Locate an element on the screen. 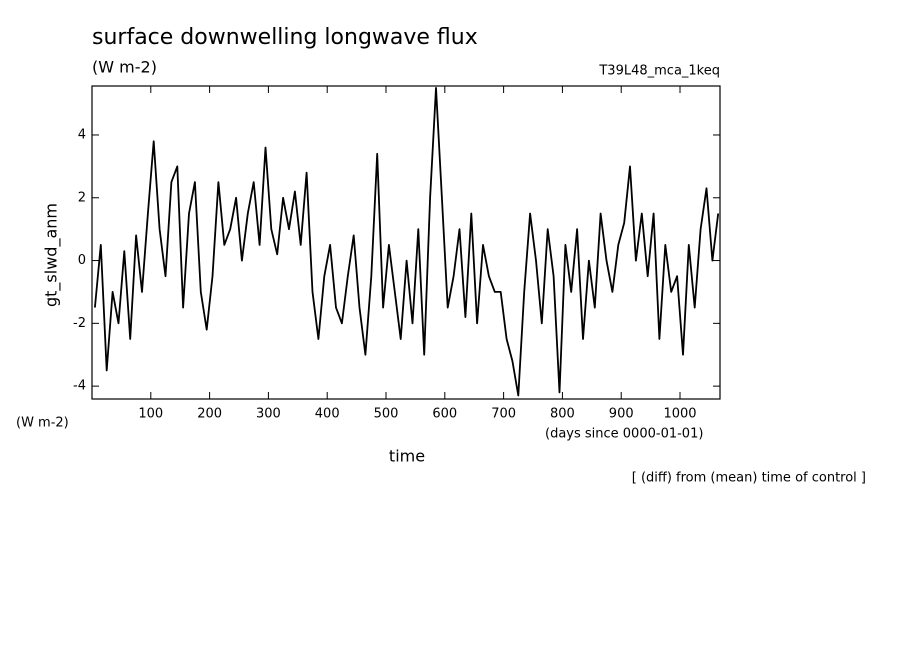  x-tick-label: 1000 is located at coordinates (679, 414).